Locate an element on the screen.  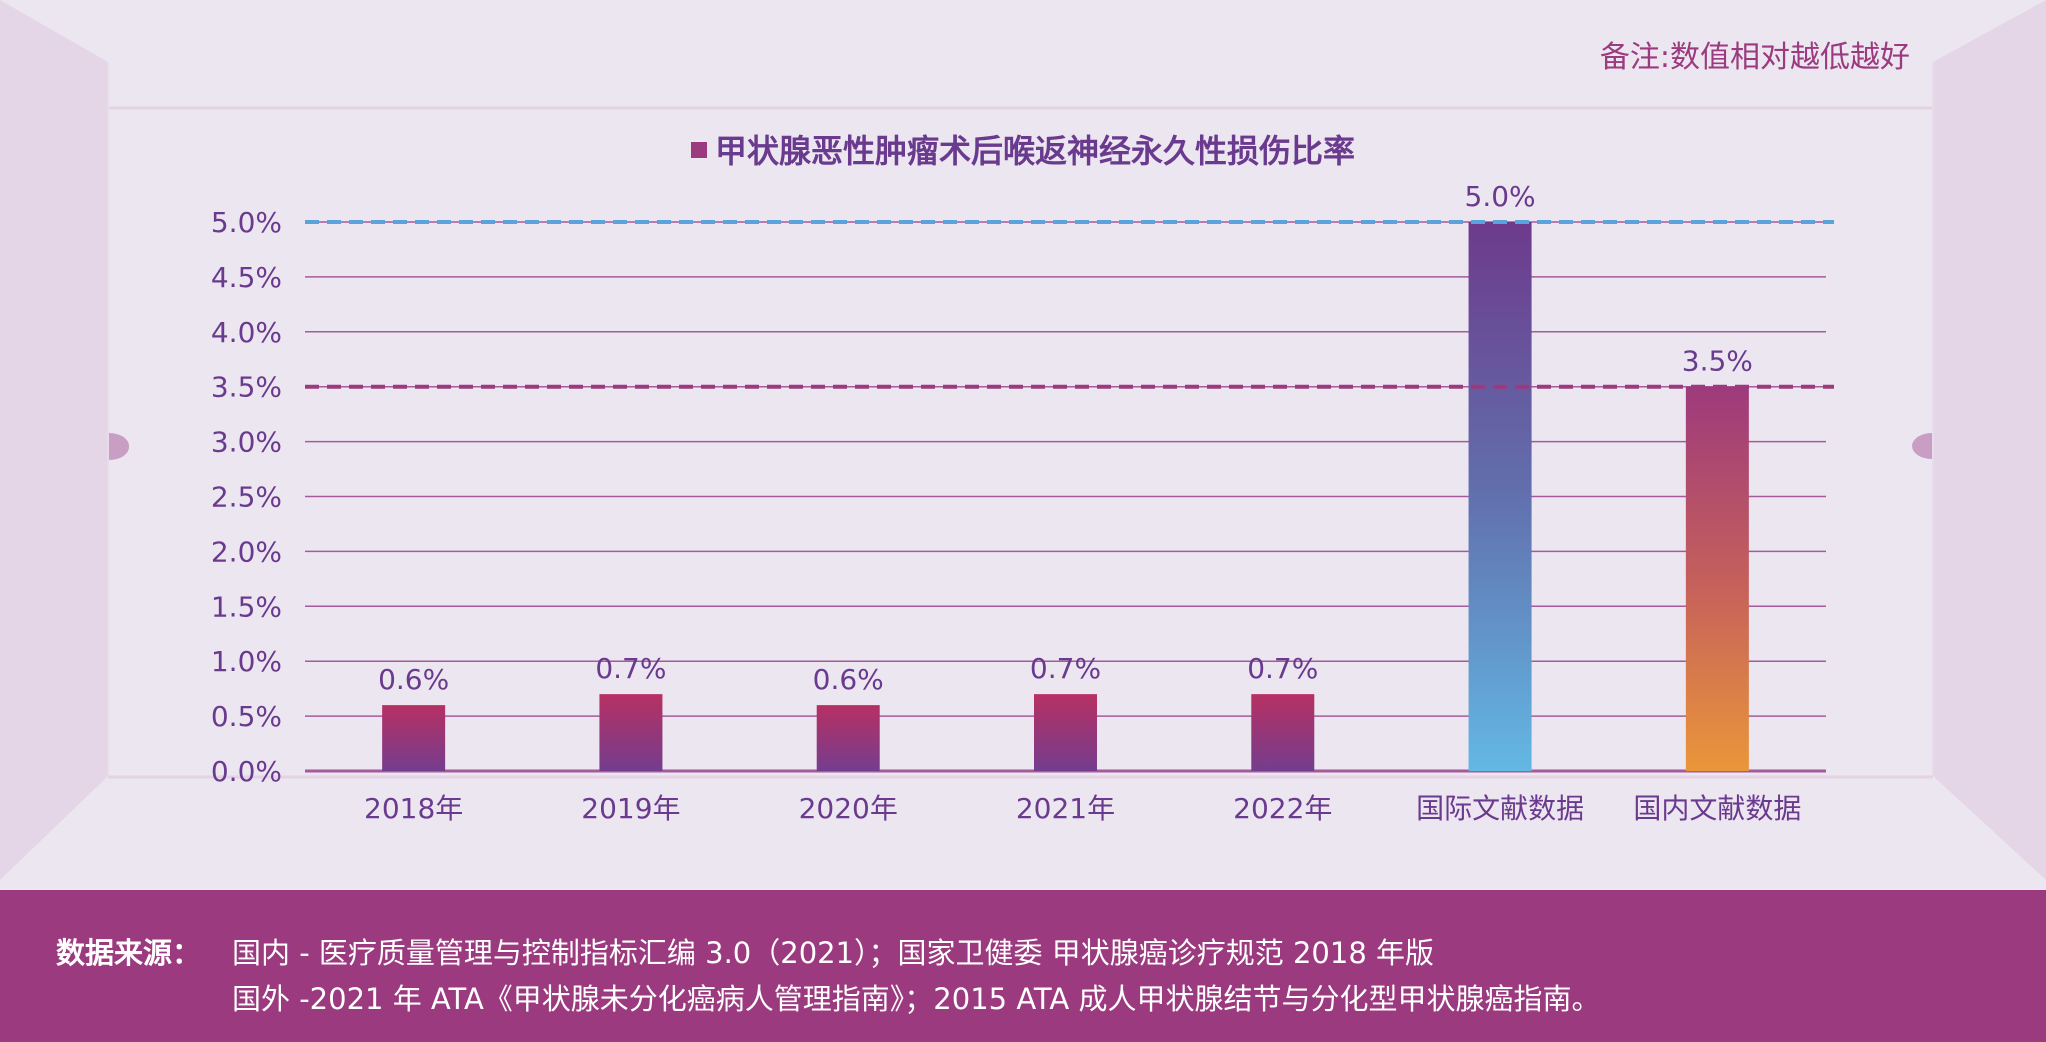
x-tick-label: 2019年 is located at coordinates (630, 808).